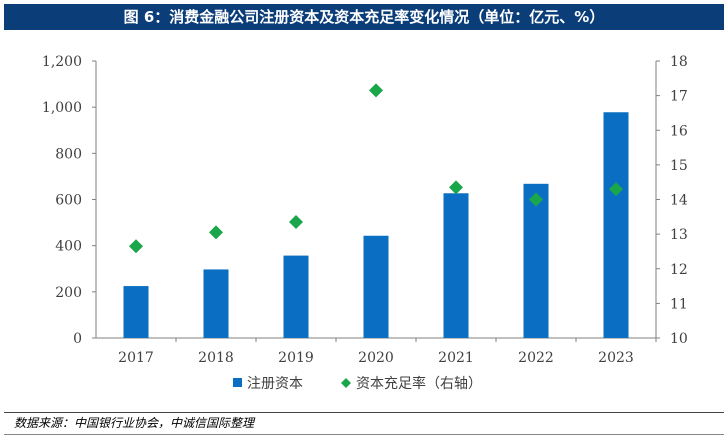 This screenshot has height=446, width=728. I want to click on x-tick-label: 2023, so click(616, 358).